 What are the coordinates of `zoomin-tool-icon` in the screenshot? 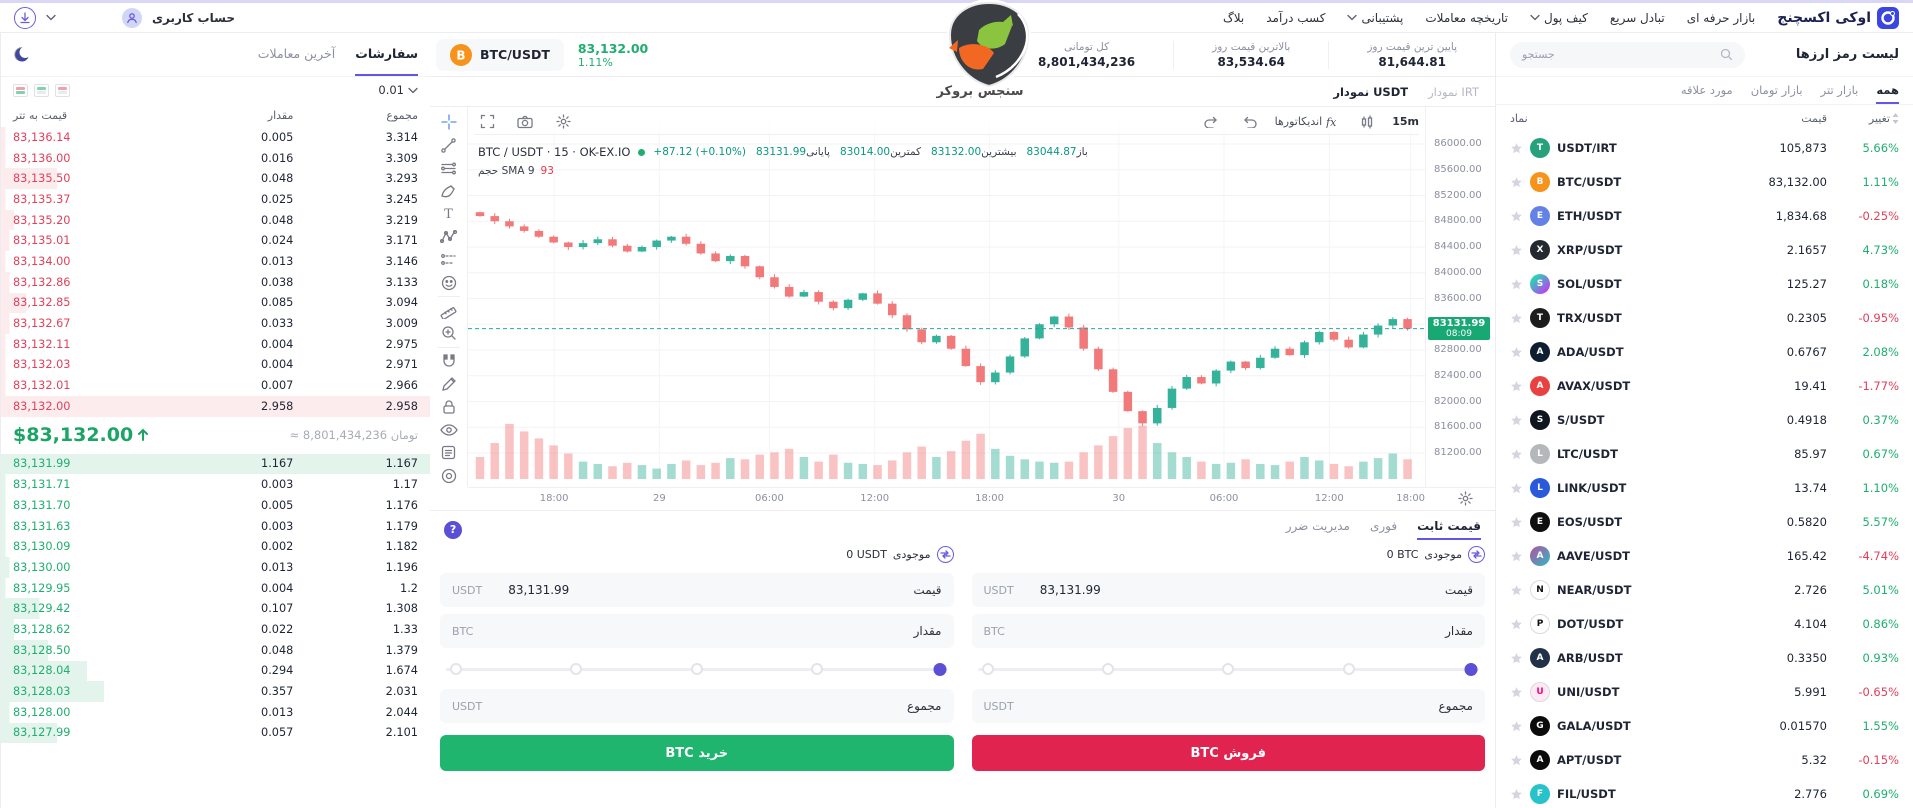 It's located at (449, 333).